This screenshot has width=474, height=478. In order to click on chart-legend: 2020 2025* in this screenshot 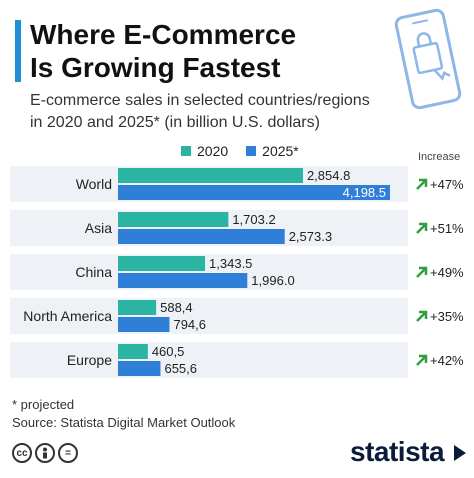, I will do `click(249, 151)`.